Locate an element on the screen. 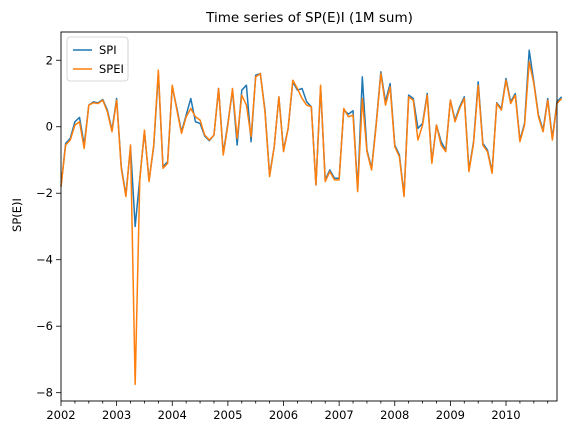  x-tick-label: 2006 is located at coordinates (283, 415).